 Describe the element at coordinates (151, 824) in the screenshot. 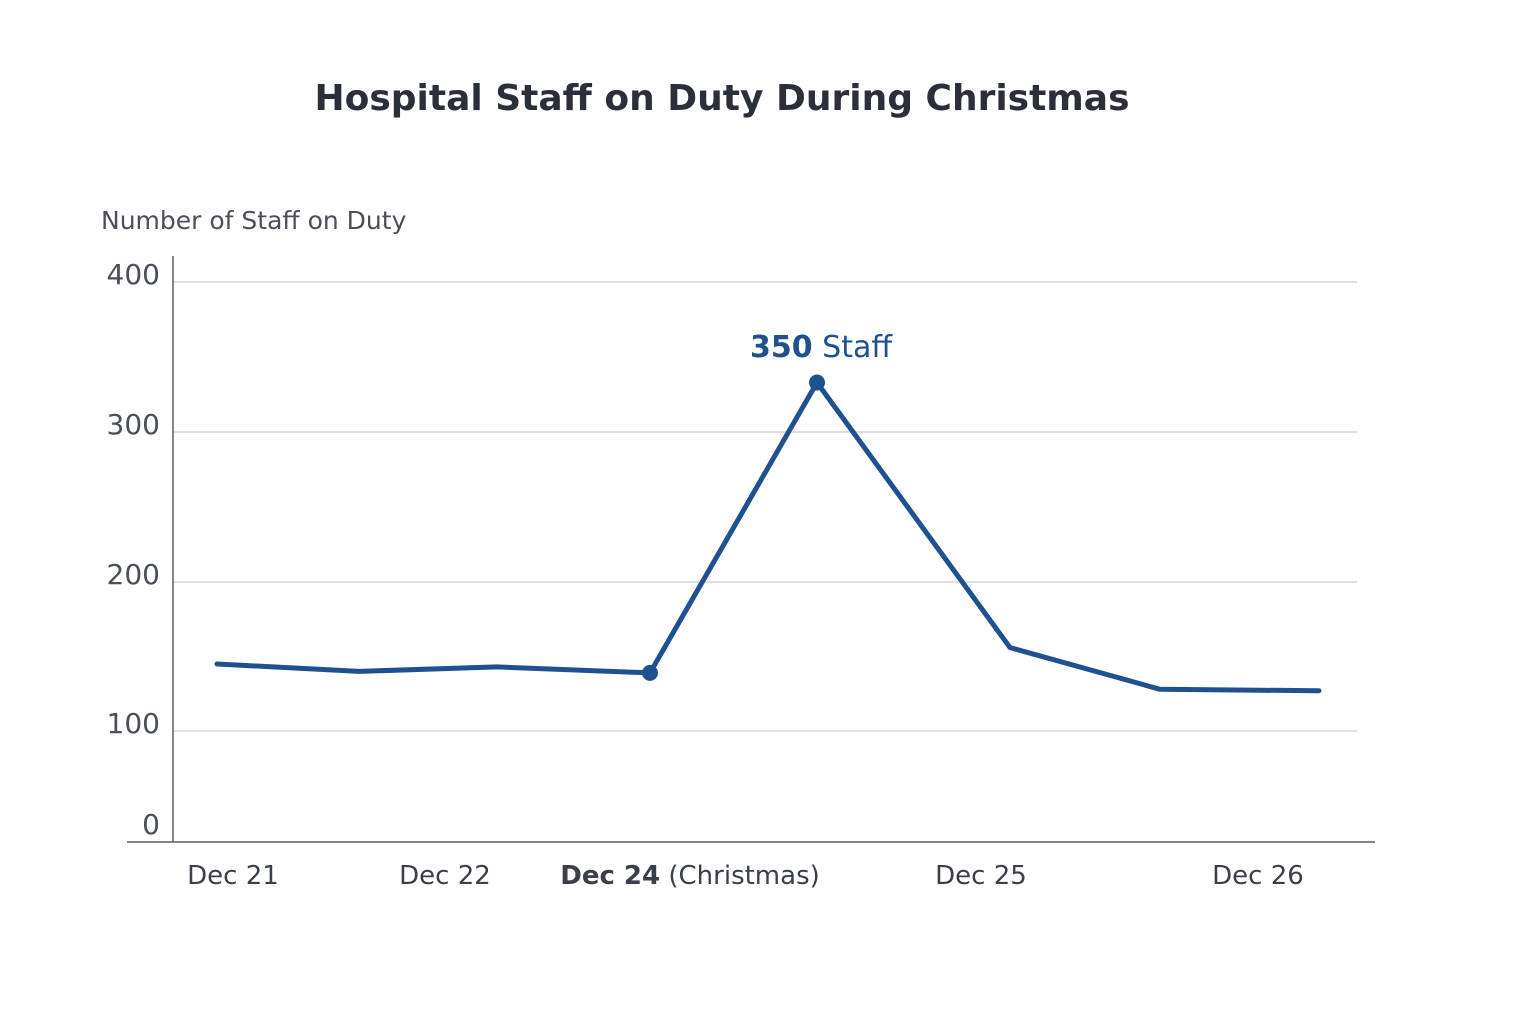

I see `y-tick-label: 0` at that location.